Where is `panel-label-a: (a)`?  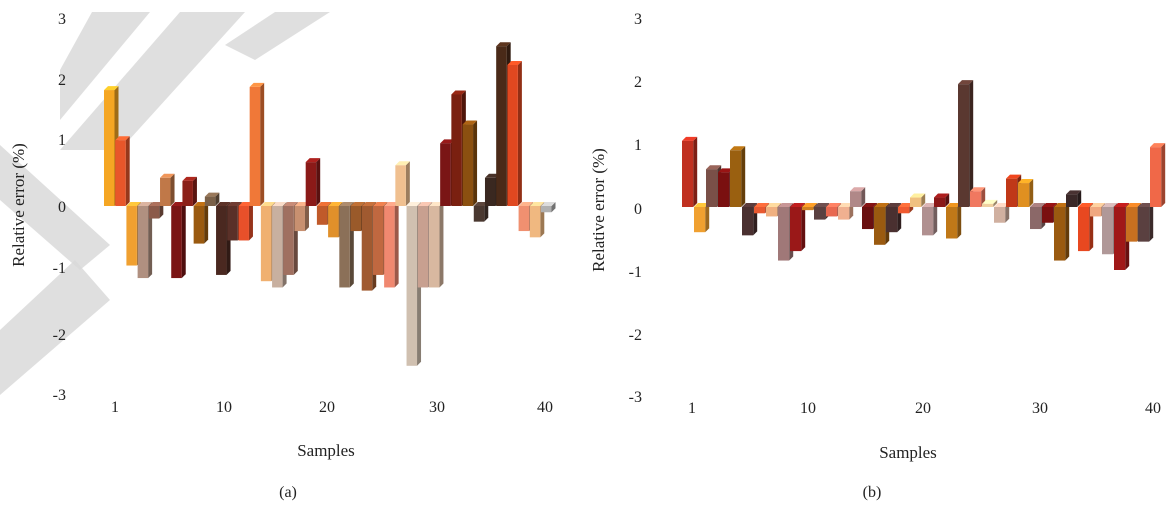 panel-label-a: (a) is located at coordinates (288, 492).